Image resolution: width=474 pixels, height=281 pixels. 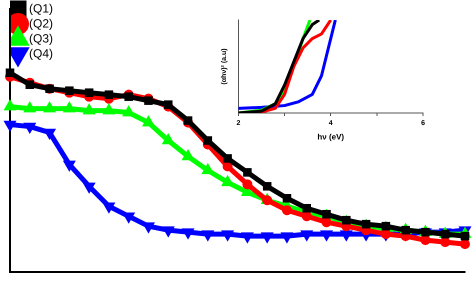 What do you see at coordinates (41, 8) in the screenshot?
I see `legend-label: (Q1)` at bounding box center [41, 8].